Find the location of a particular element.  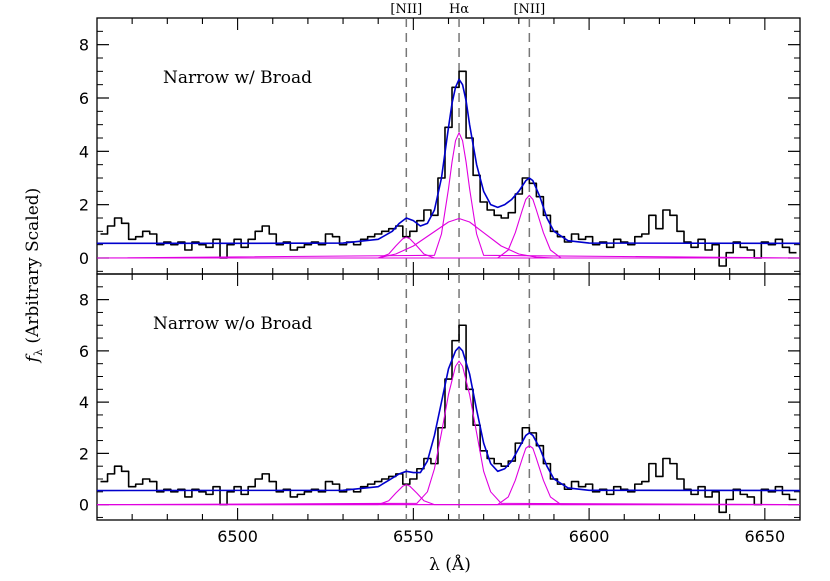

x-tick-label-3: 6650 is located at coordinates (764, 536).